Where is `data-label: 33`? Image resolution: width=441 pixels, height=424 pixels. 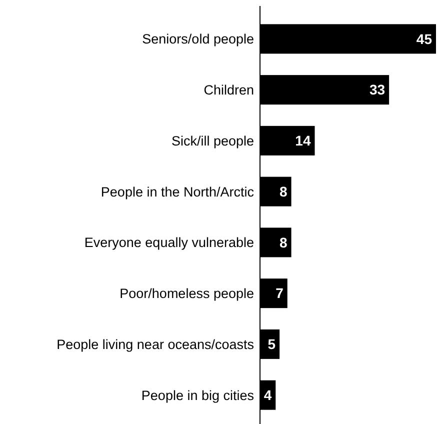 data-label: 33 is located at coordinates (377, 90).